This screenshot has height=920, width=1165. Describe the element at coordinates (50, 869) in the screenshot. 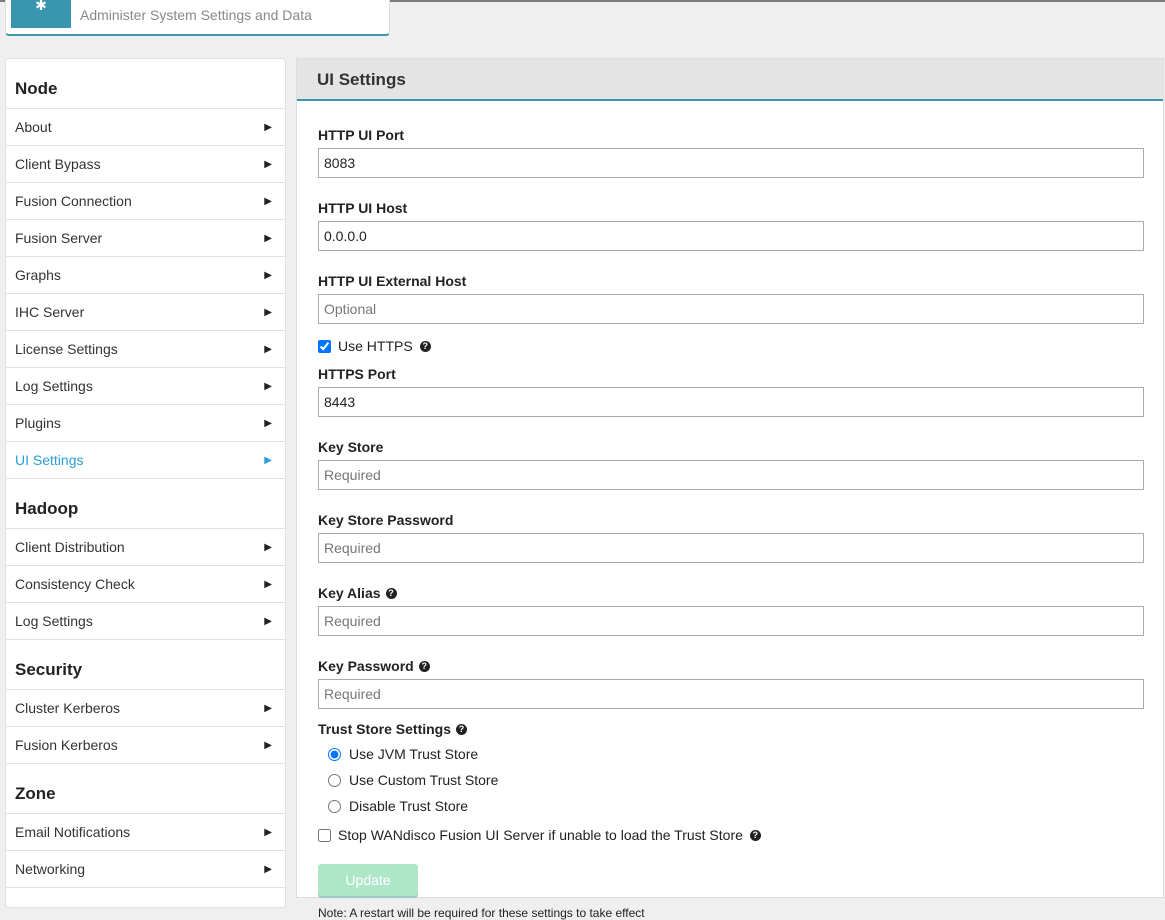

I see `sidebar-item-label: Networking` at that location.